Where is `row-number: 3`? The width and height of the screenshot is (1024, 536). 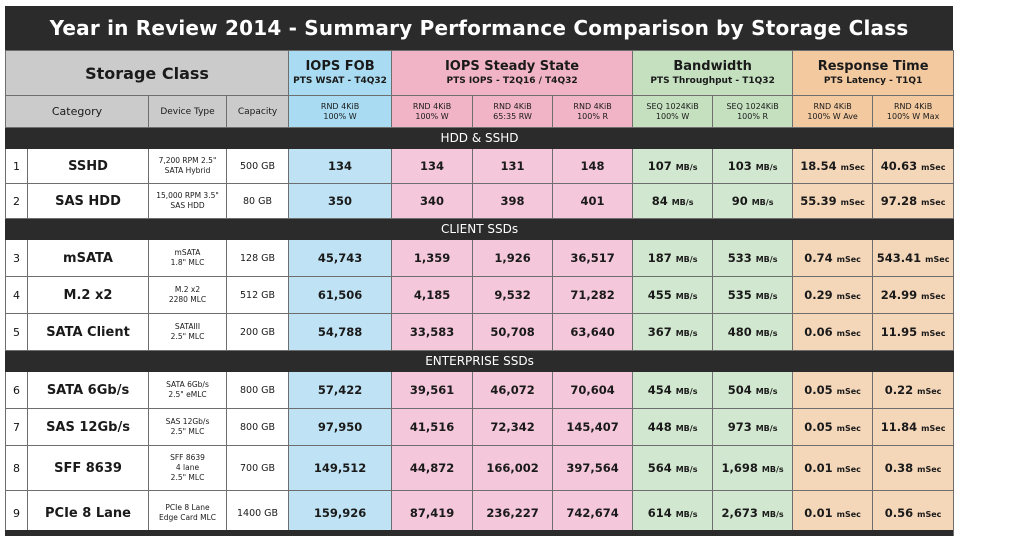 row-number: 3 is located at coordinates (16, 258).